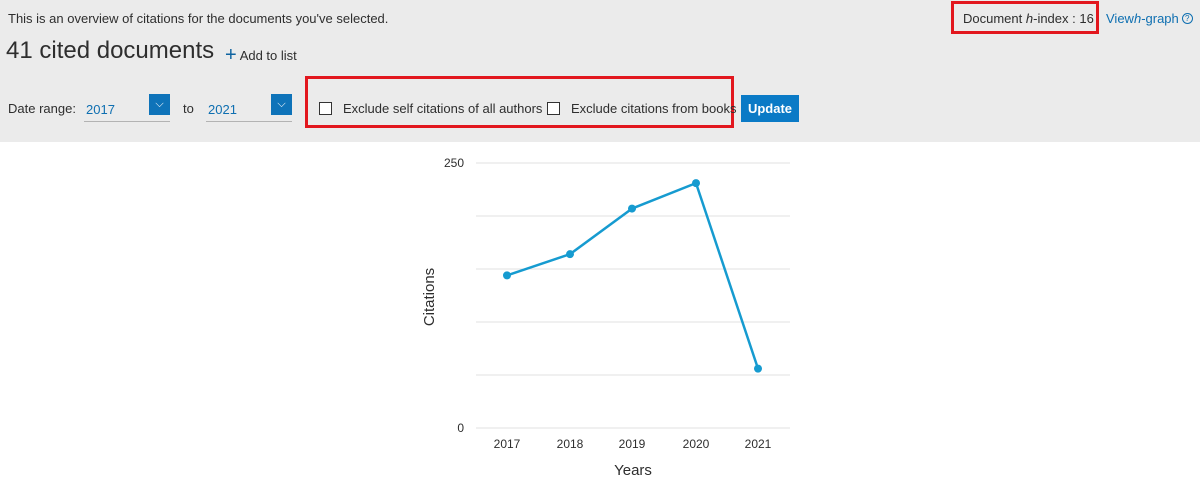  What do you see at coordinates (100, 109) in the screenshot?
I see `from-year-value: 2017` at bounding box center [100, 109].